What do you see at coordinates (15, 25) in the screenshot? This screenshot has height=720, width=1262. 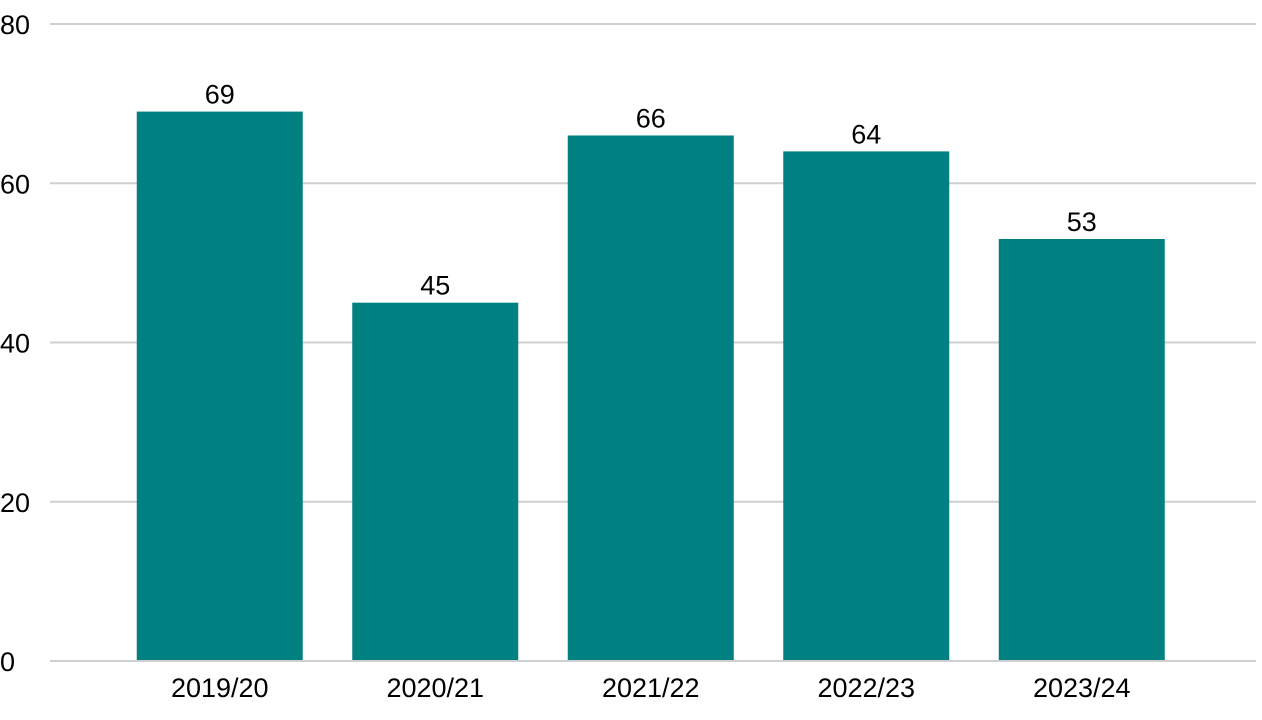 I see `y-tick-label: 80` at bounding box center [15, 25].